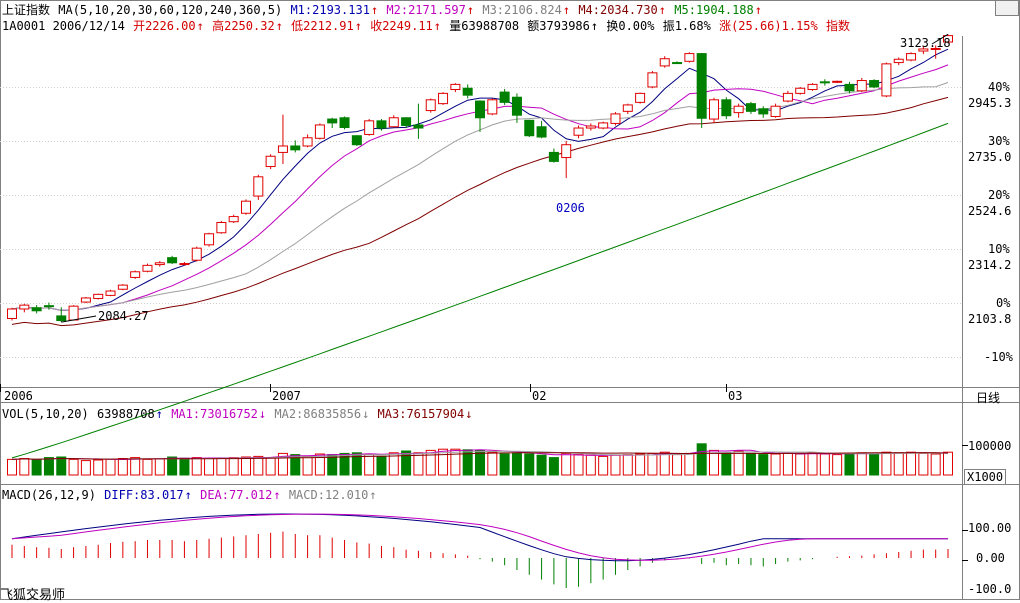 This screenshot has width=1020, height=603. What do you see at coordinates (758, 10) in the screenshot?
I see `ma5-up-arrow-icon: ↑` at bounding box center [758, 10].